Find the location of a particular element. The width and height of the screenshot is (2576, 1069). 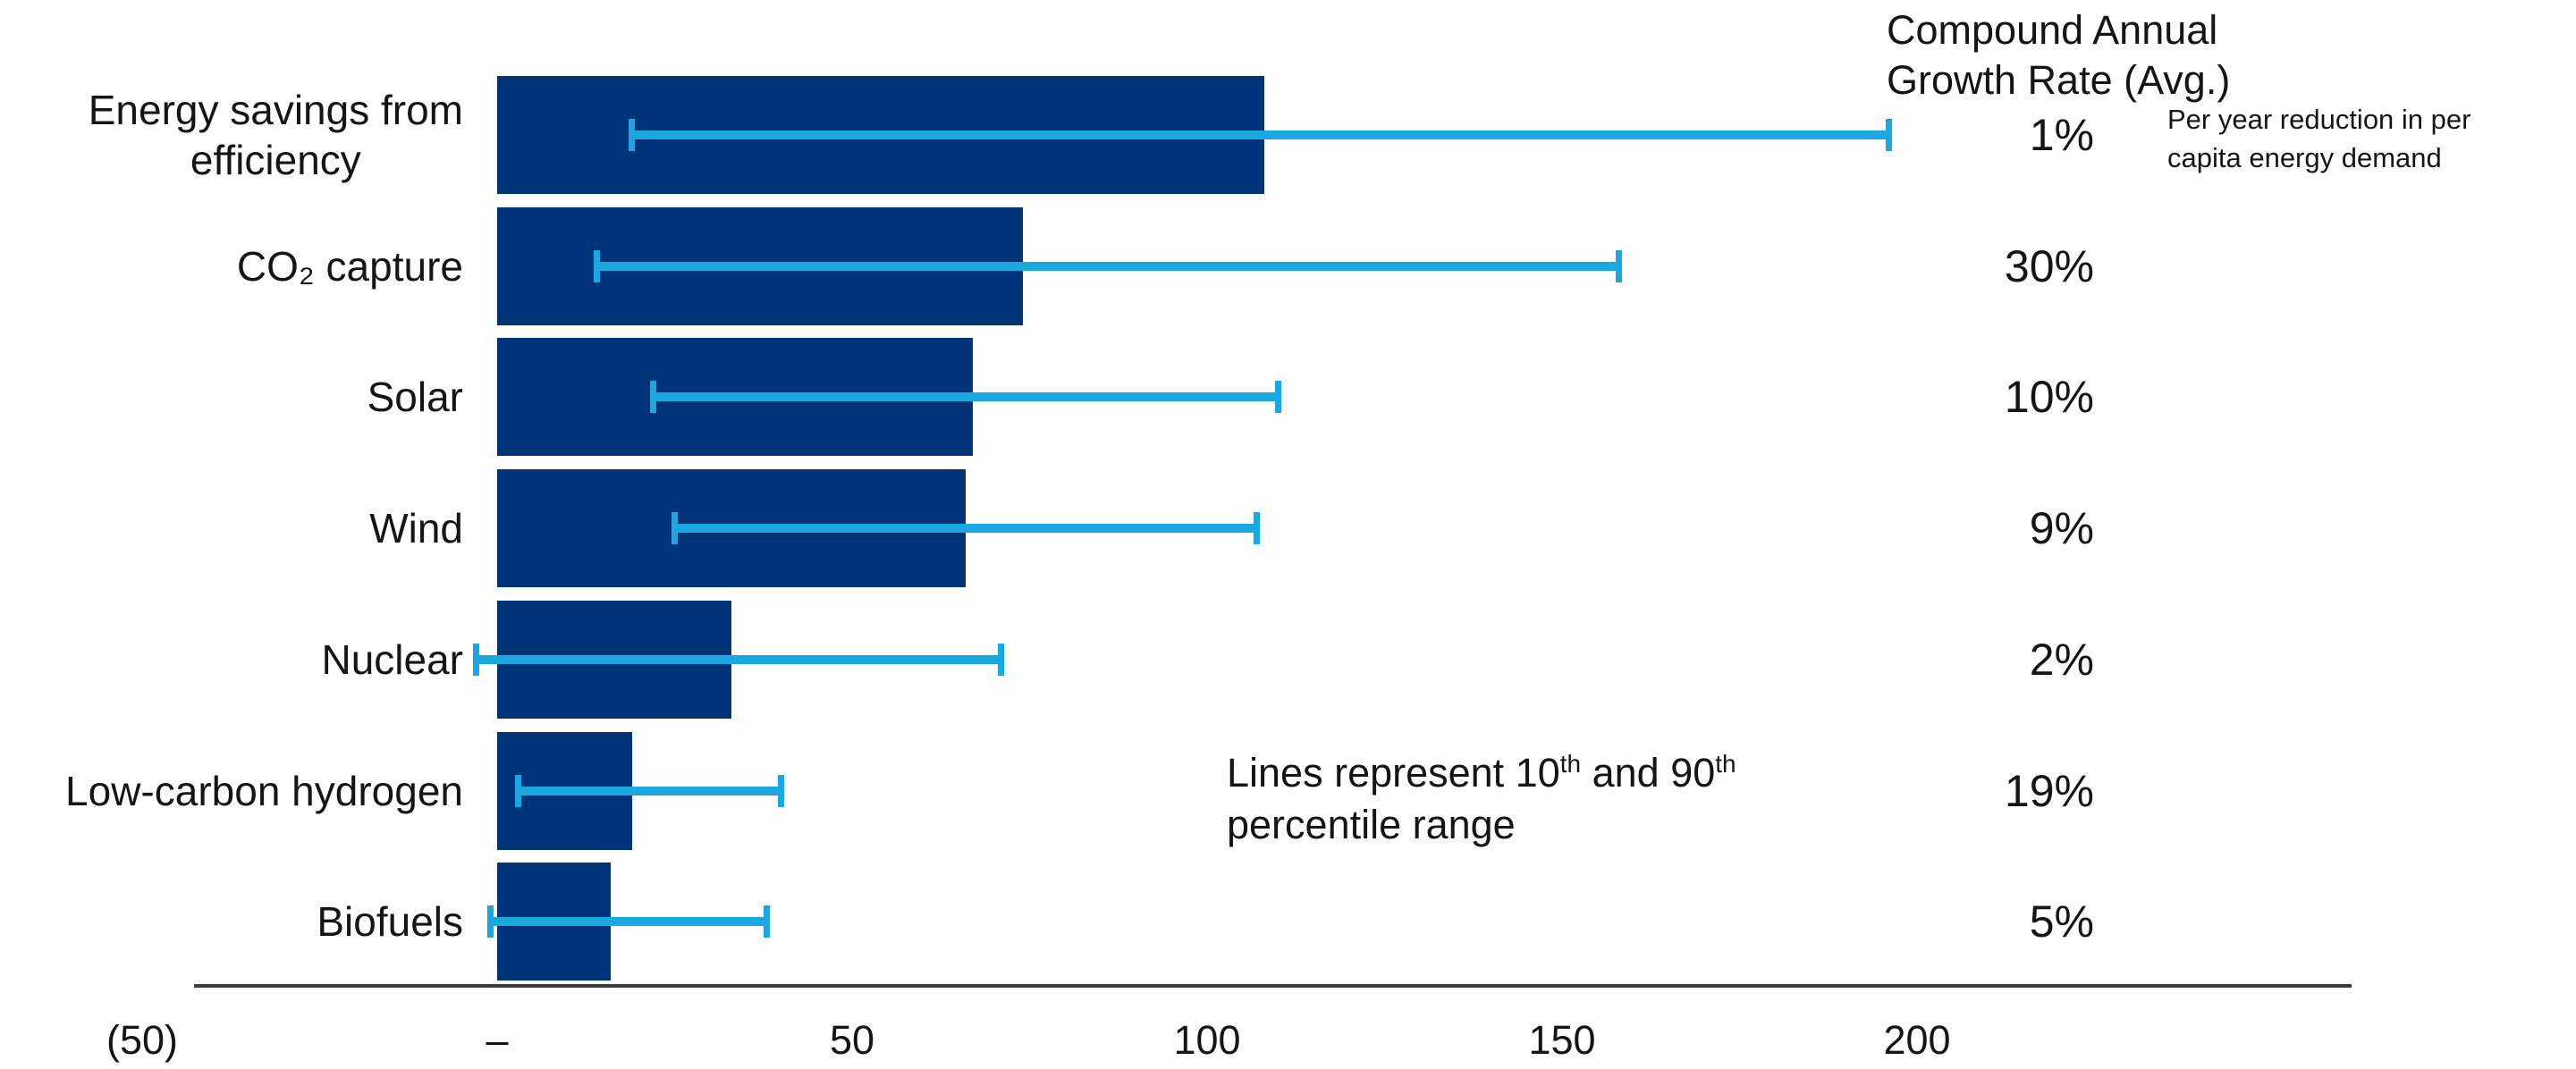

category-label: Wind is located at coordinates (416, 528).